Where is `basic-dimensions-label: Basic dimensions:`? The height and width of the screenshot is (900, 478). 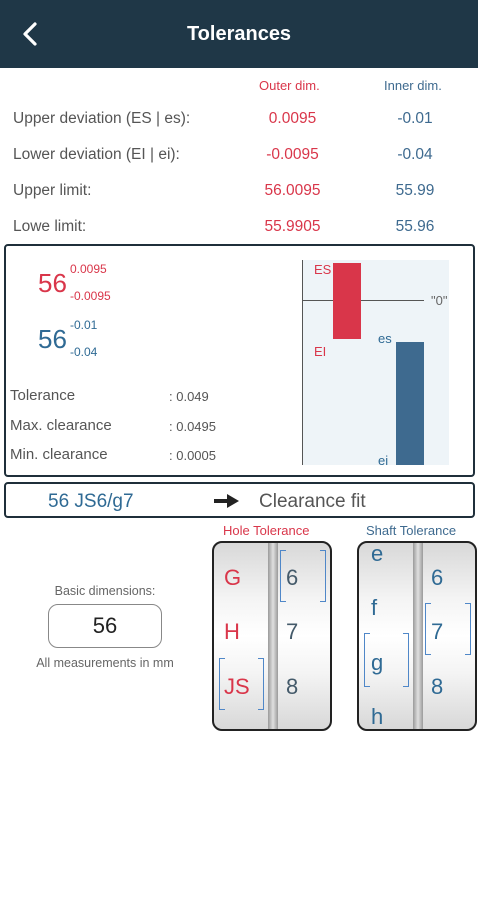 basic-dimensions-label: Basic dimensions: is located at coordinates (105, 591).